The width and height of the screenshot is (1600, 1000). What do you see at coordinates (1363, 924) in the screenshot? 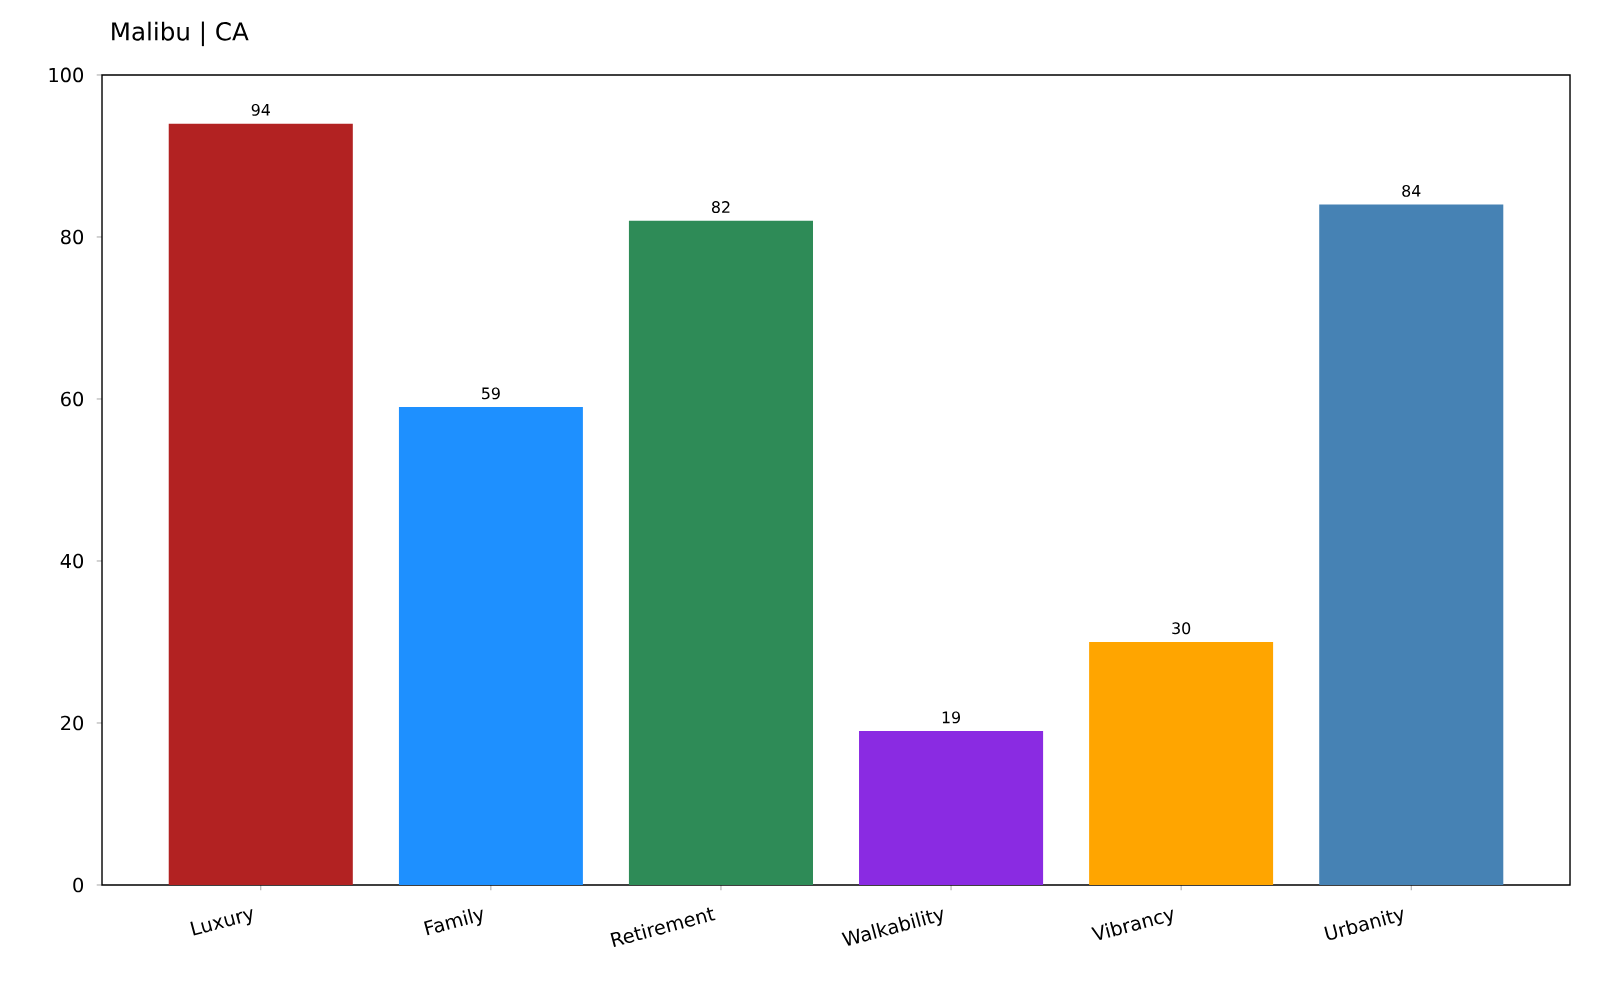
I see `x-tick-label: Urbanity` at bounding box center [1363, 924].